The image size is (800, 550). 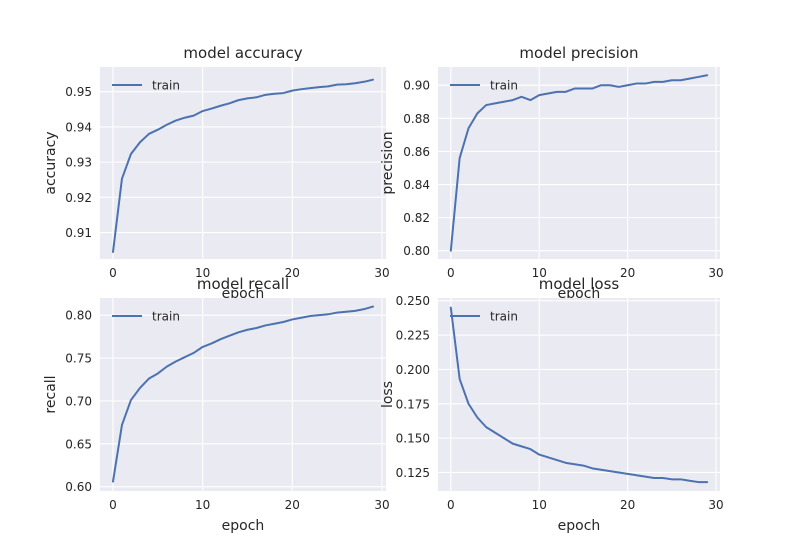 I want to click on chart-title: model recall, so click(x=243, y=284).